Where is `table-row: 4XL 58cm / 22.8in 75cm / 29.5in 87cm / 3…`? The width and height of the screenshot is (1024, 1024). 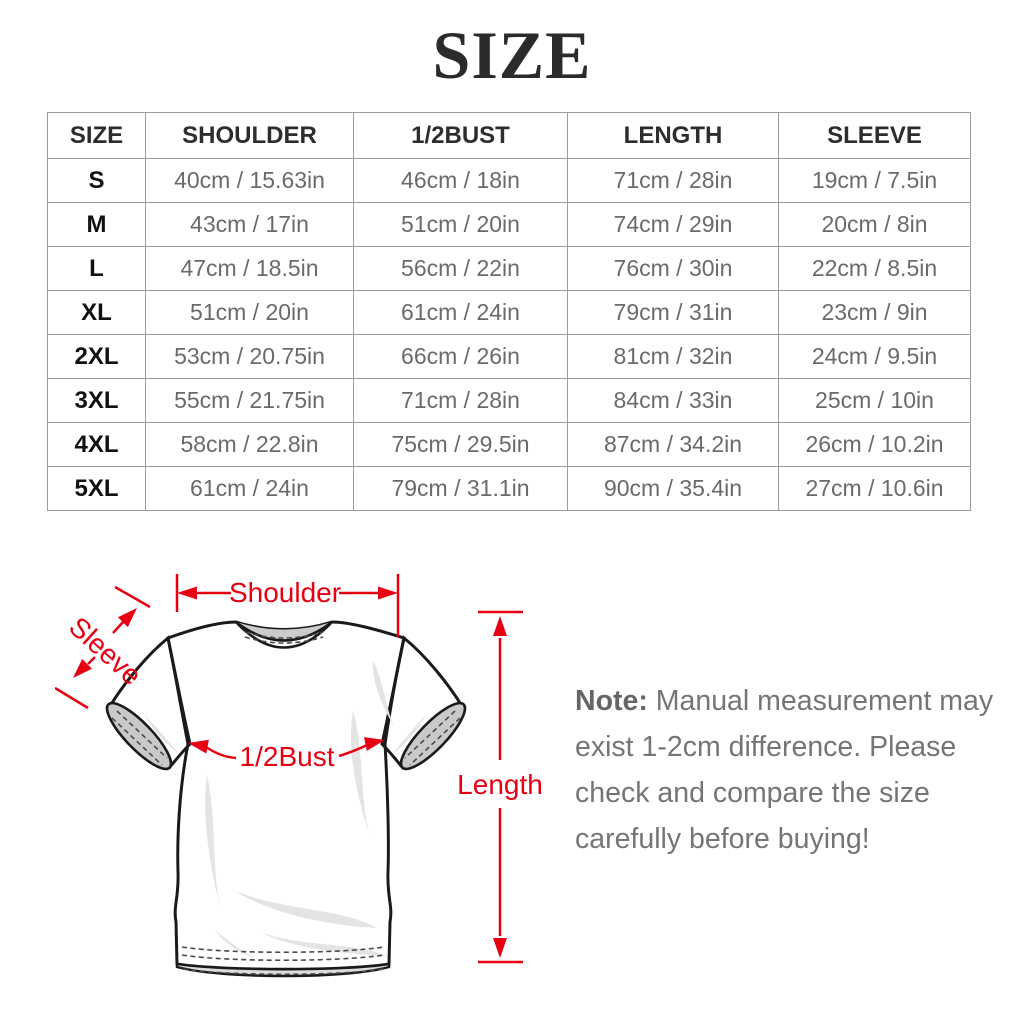
table-row: 4XL 58cm / 22.8in 75cm / 29.5in 87cm / 3… is located at coordinates (509, 444).